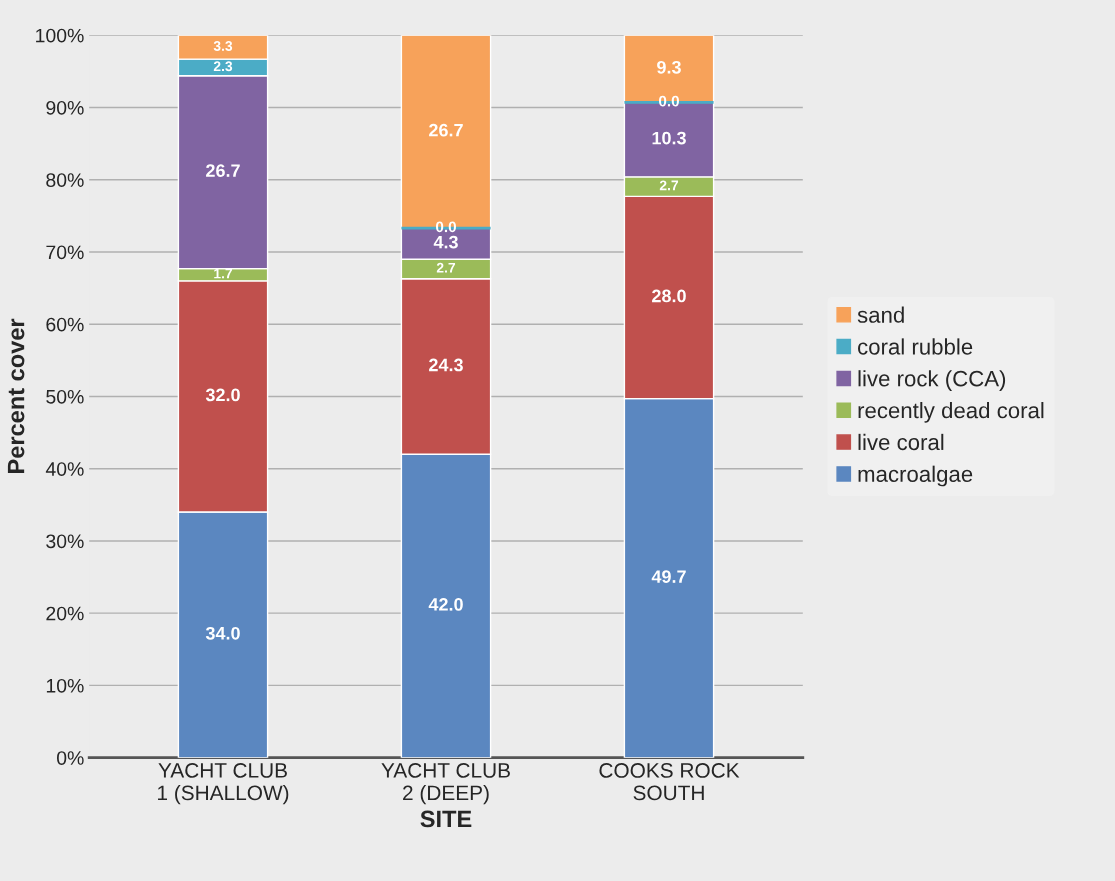  What do you see at coordinates (65, 252) in the screenshot?
I see `y-tick-label: 70%` at bounding box center [65, 252].